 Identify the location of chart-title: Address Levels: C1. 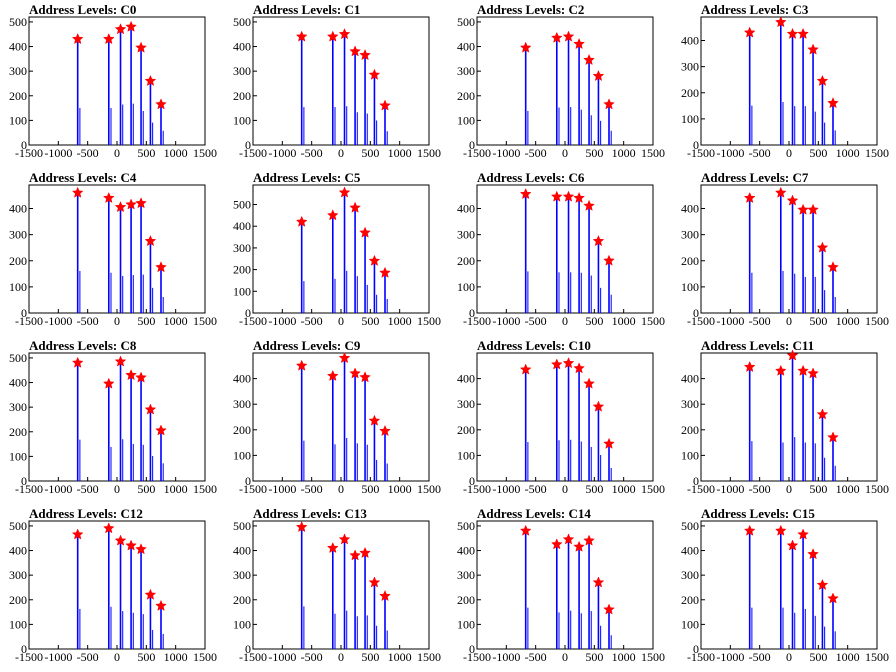
(306, 9).